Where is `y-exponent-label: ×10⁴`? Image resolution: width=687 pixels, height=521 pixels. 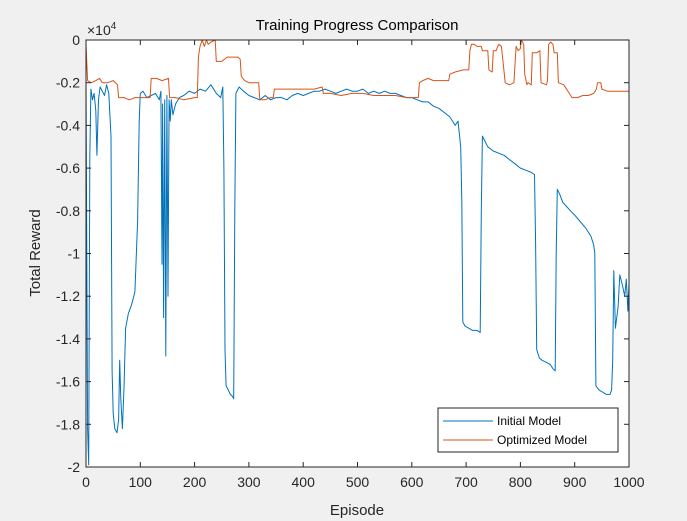 y-exponent-label: ×10⁴ is located at coordinates (102, 29).